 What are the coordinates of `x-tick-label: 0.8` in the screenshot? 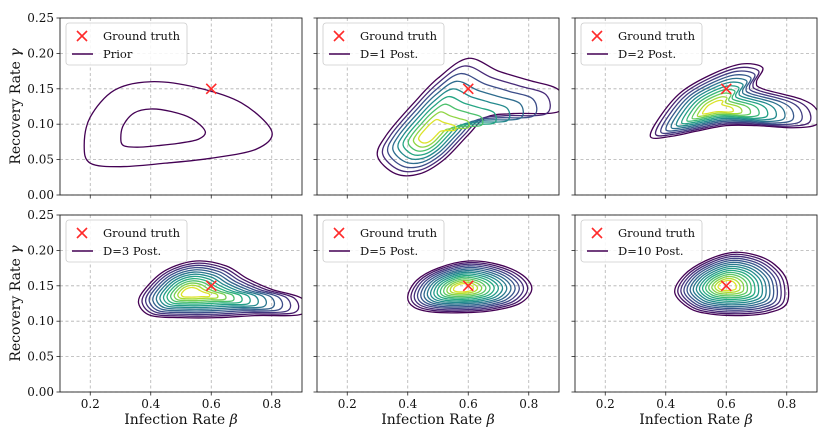 It's located at (271, 404).